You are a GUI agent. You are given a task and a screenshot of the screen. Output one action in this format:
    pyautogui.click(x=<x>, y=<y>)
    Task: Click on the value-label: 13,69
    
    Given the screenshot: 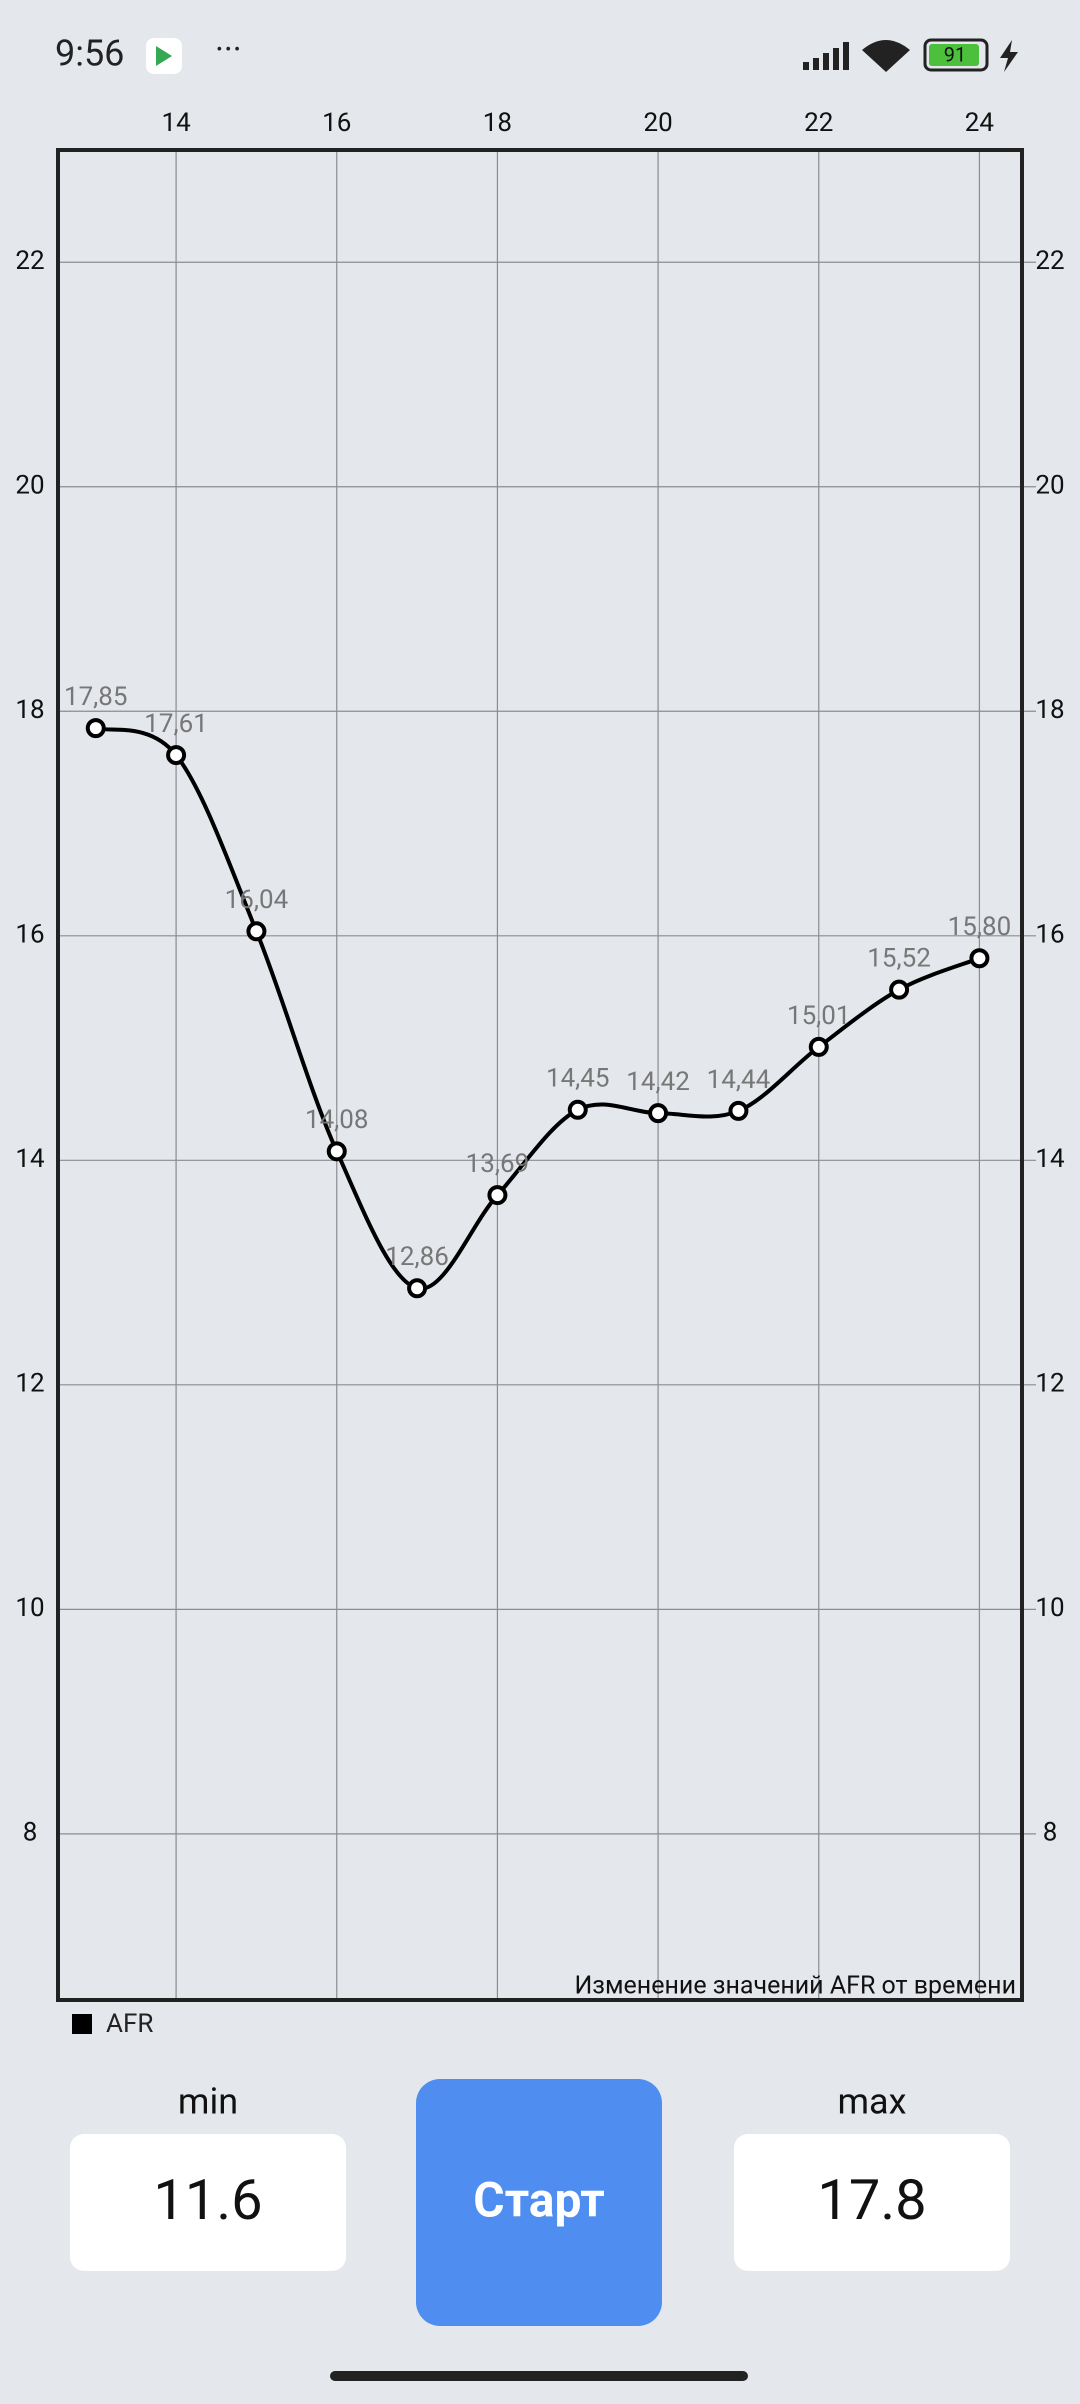 What is the action you would take?
    pyautogui.click(x=498, y=1164)
    